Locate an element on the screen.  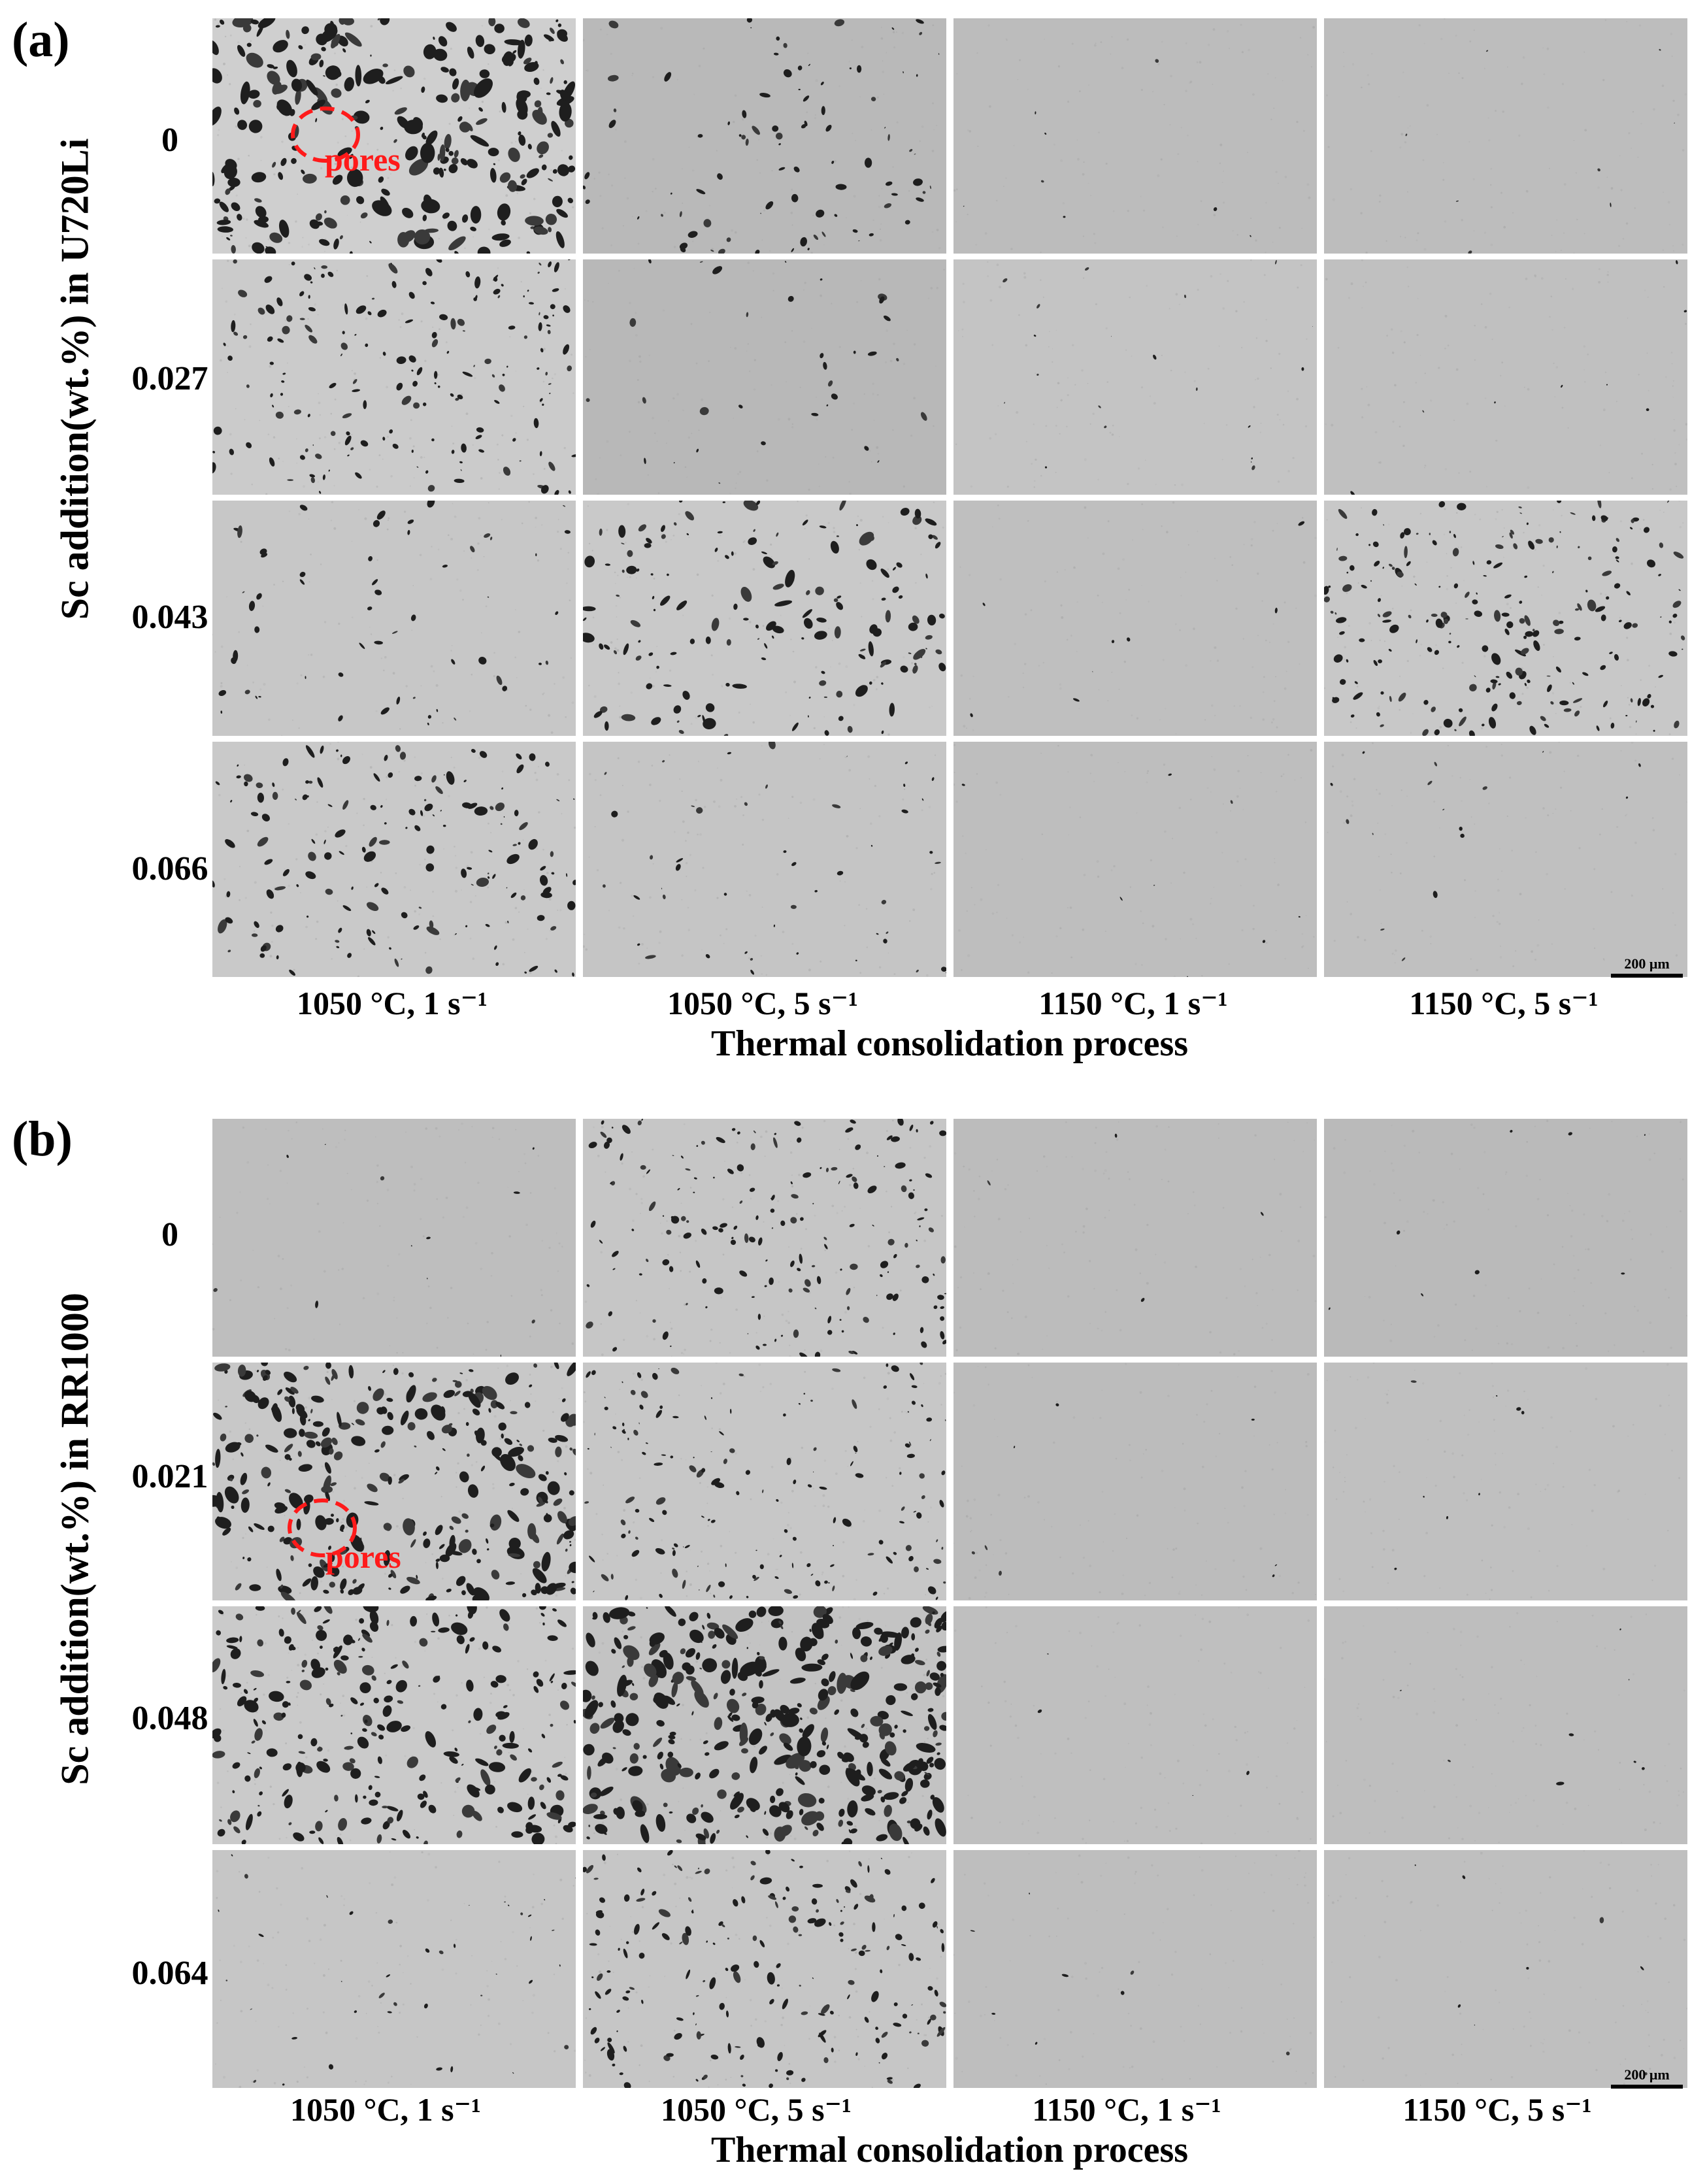
panel-a-micrograph-r1-c1 is located at coordinates (764, 377).